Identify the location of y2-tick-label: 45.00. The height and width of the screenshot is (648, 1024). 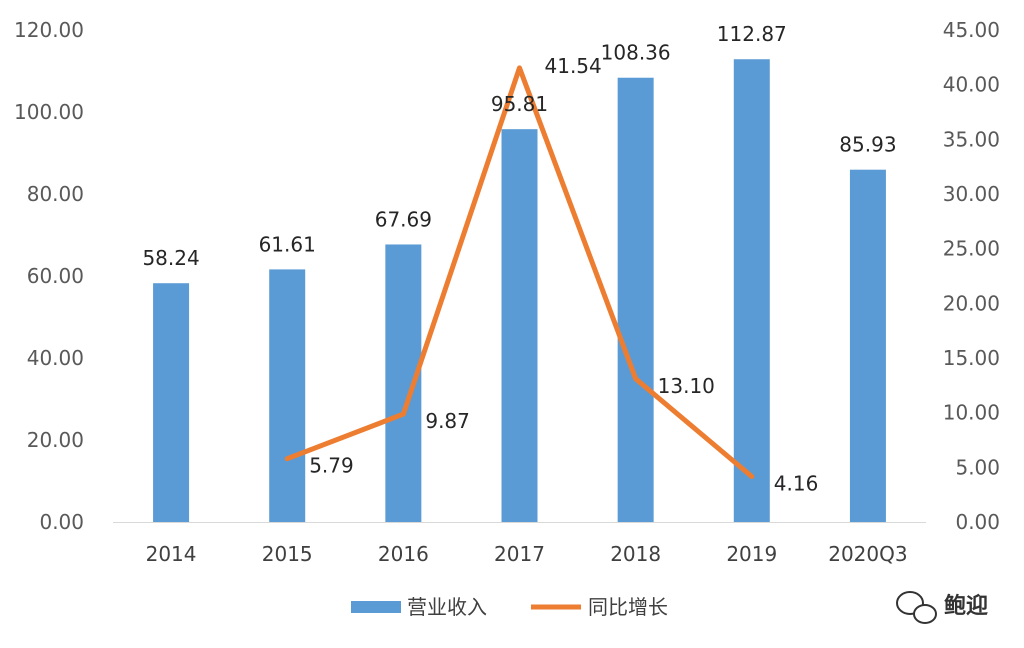
(971, 30).